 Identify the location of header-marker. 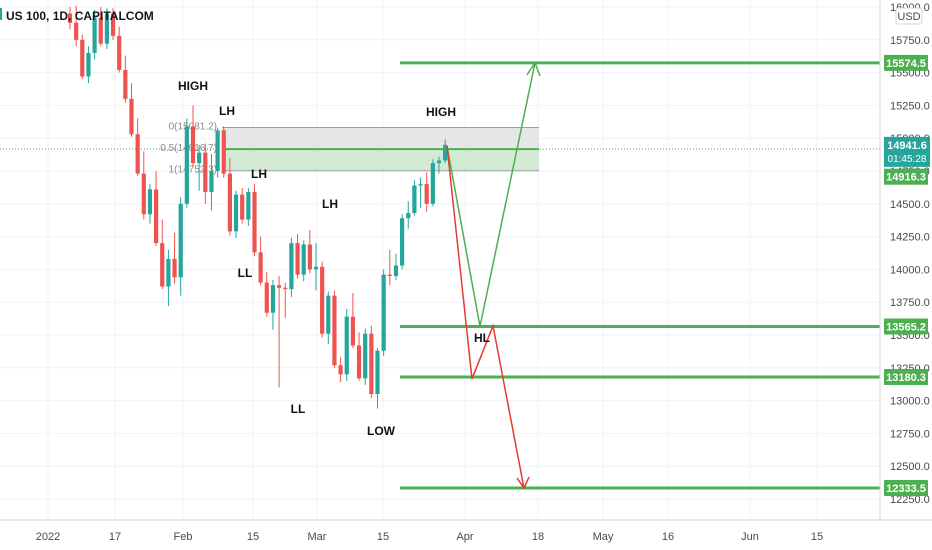
(1, 14).